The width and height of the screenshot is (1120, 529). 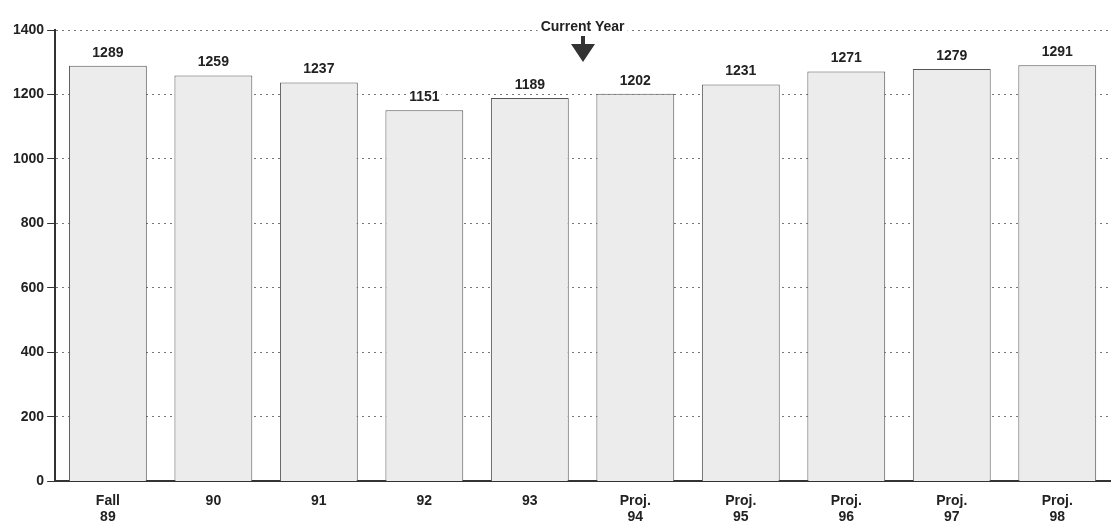 I want to click on data-label: 1259, so click(x=213, y=61).